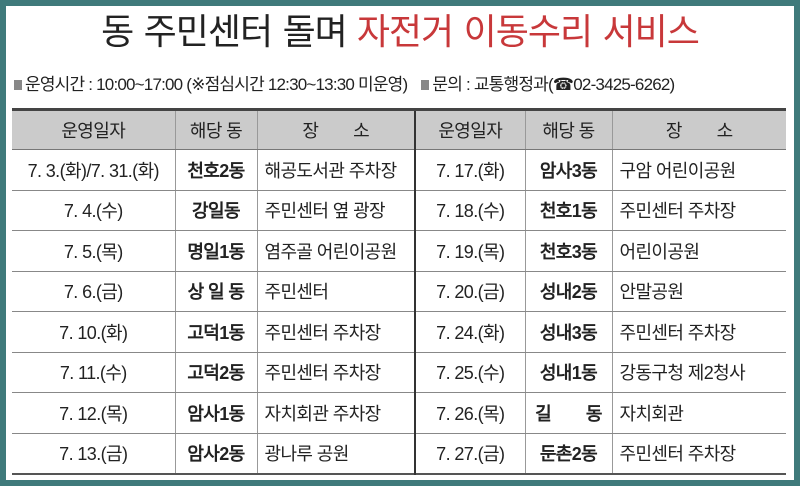  Describe the element at coordinates (335, 453) in the screenshot. I see `cell-place: 광나루 공원` at that location.